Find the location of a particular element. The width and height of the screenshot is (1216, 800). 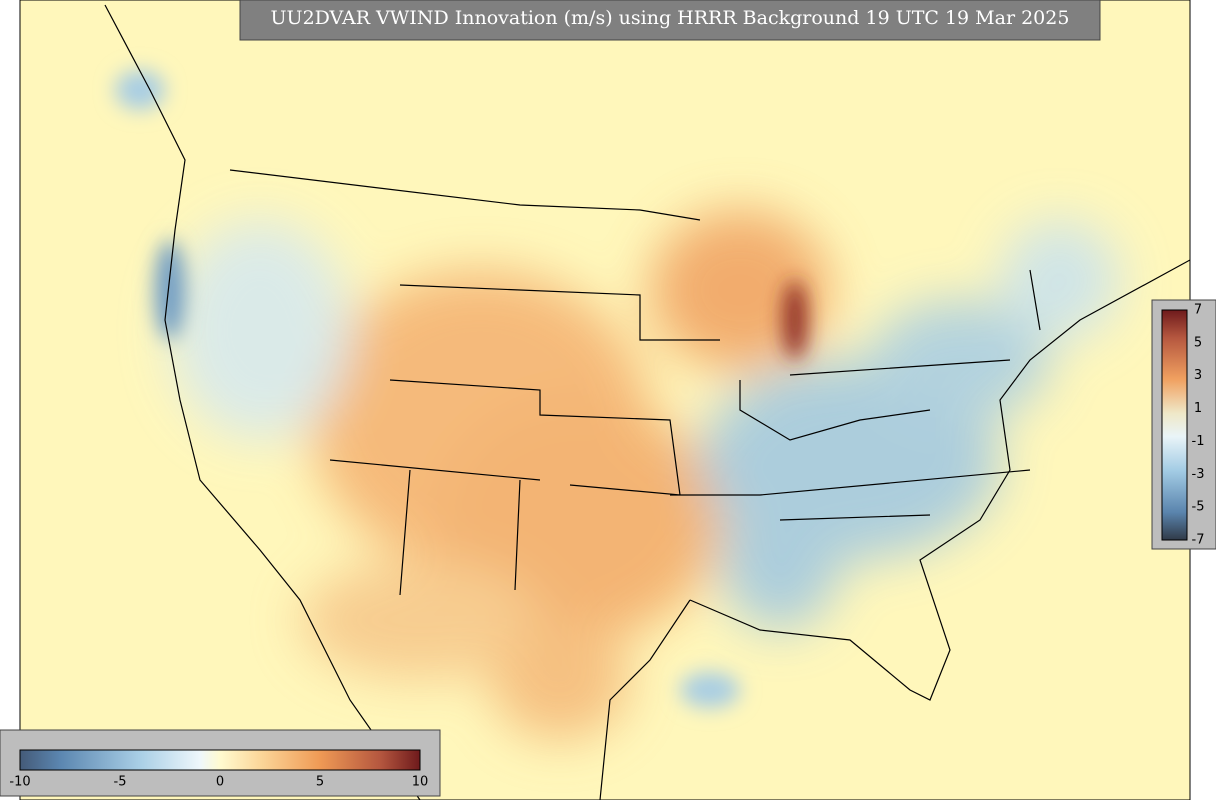

colorbar-tick-label: -3 is located at coordinates (1198, 474).